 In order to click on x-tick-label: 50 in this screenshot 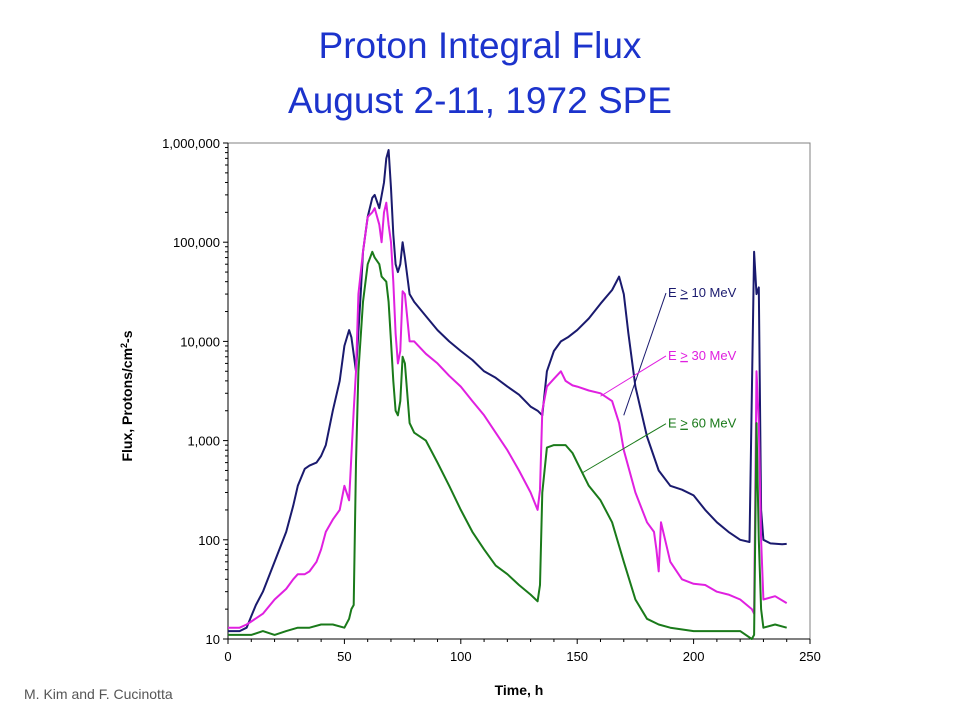, I will do `click(344, 656)`.